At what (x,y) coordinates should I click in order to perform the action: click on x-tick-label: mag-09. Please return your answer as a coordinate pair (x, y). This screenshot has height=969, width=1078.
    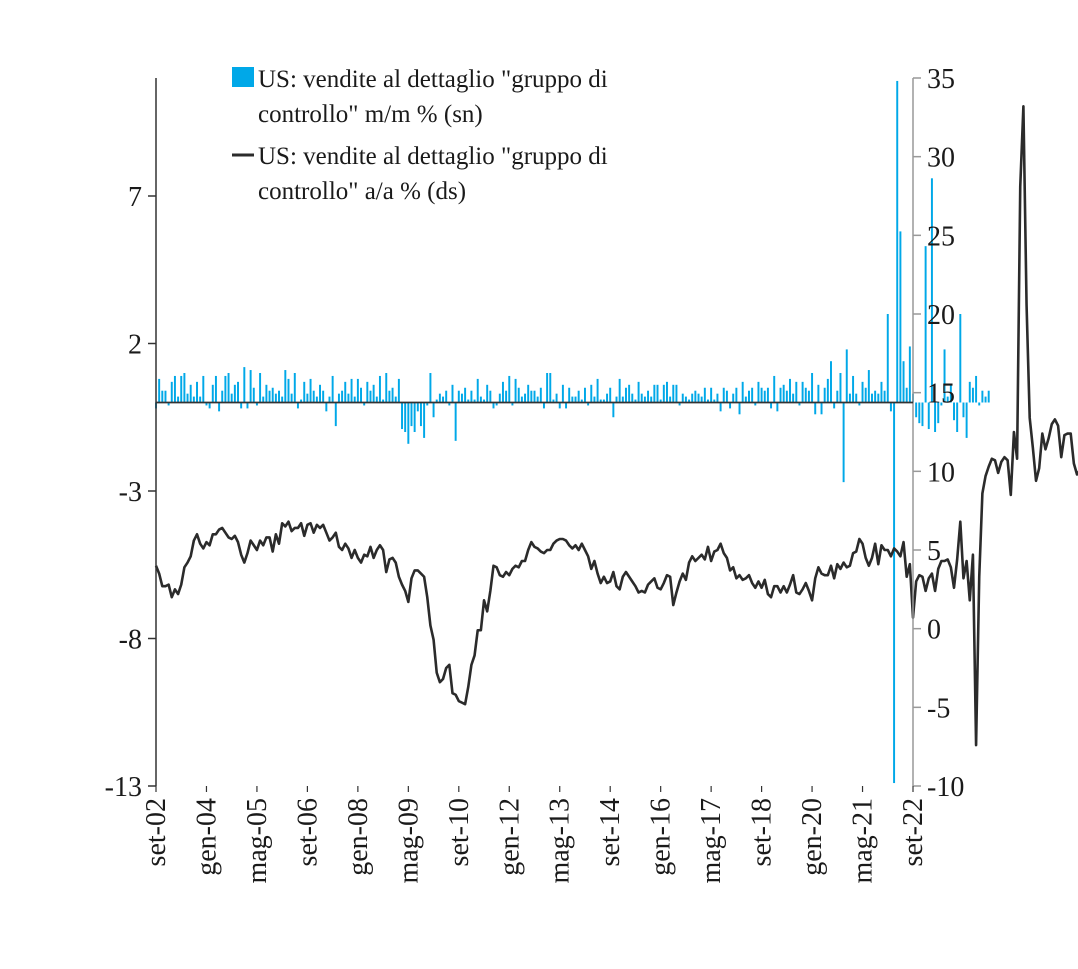
    Looking at the image, I should click on (408, 841).